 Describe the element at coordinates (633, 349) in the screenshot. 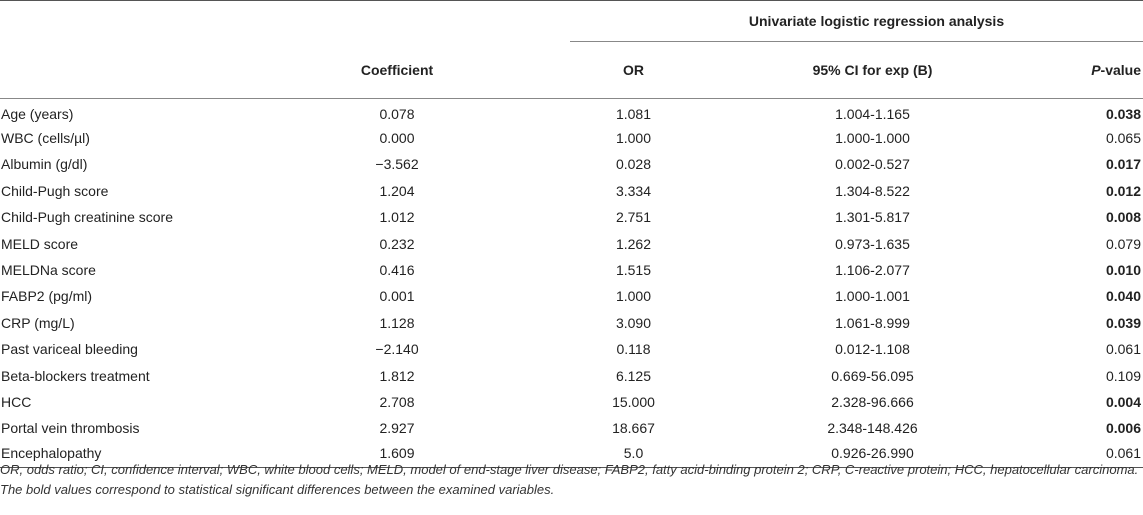

I see `or-cell: 0.118` at that location.